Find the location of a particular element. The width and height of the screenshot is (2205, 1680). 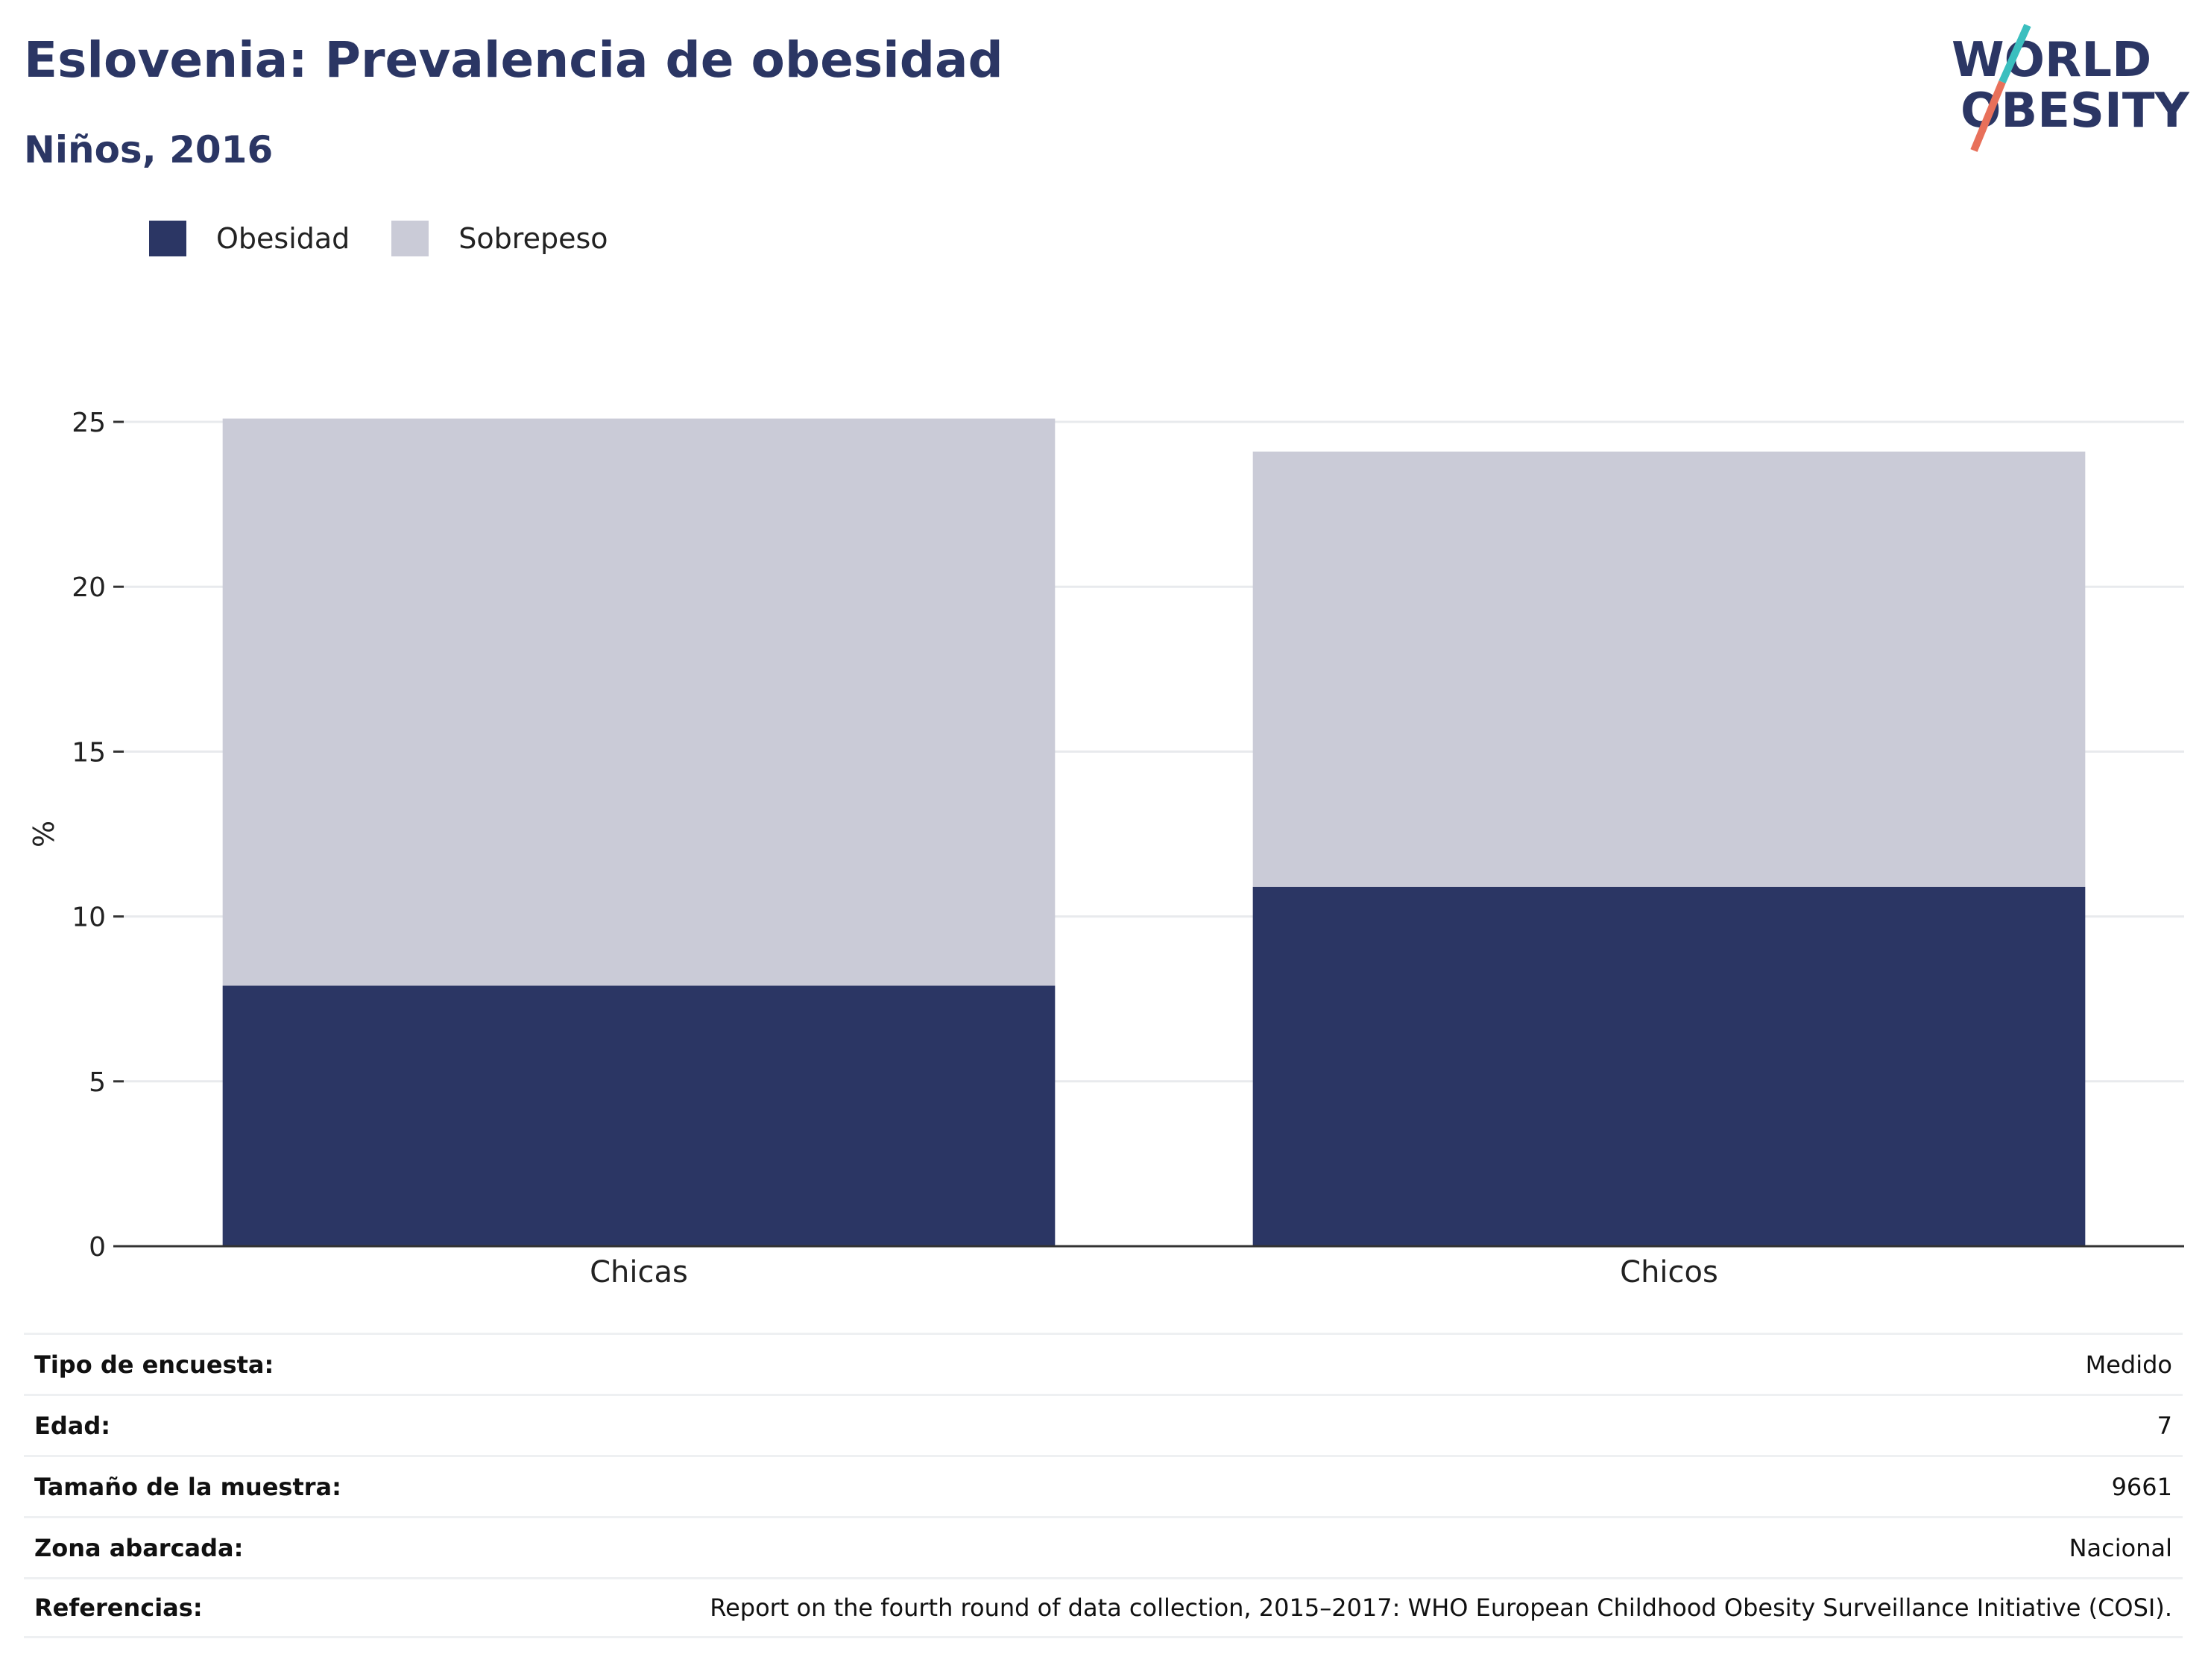

info-row-sample-size: Tamaño de la muestra: 9661 is located at coordinates (1103, 1485).